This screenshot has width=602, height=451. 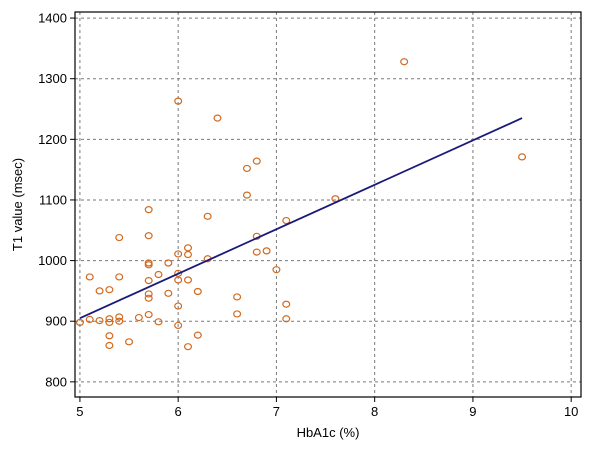 I want to click on y-tick-label: 1200, so click(x=52, y=139).